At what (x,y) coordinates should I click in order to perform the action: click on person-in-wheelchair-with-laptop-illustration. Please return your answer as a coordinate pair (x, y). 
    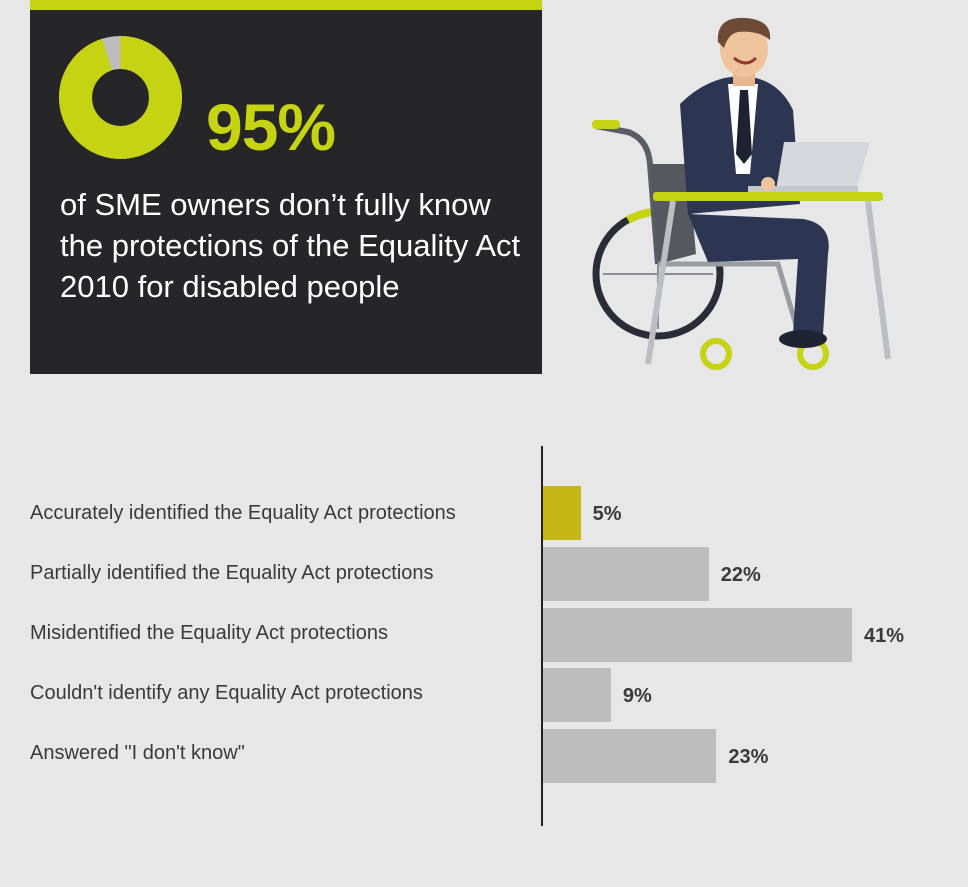
    Looking at the image, I should click on (741, 193).